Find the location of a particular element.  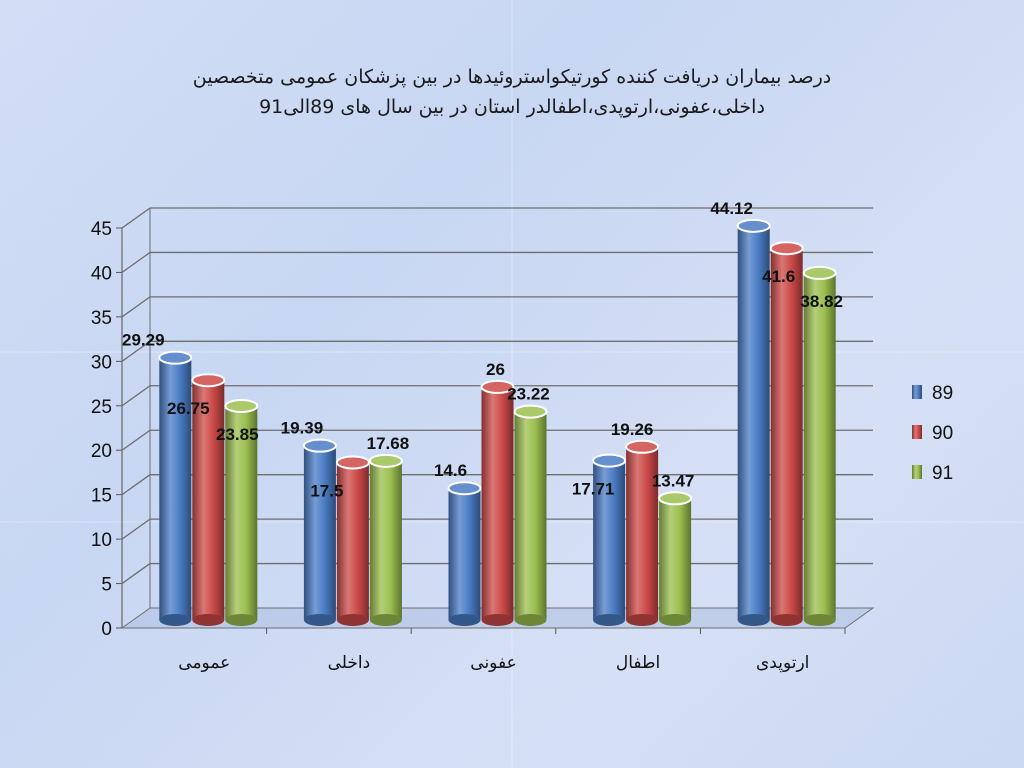

data-label: 23.22 is located at coordinates (528, 394).